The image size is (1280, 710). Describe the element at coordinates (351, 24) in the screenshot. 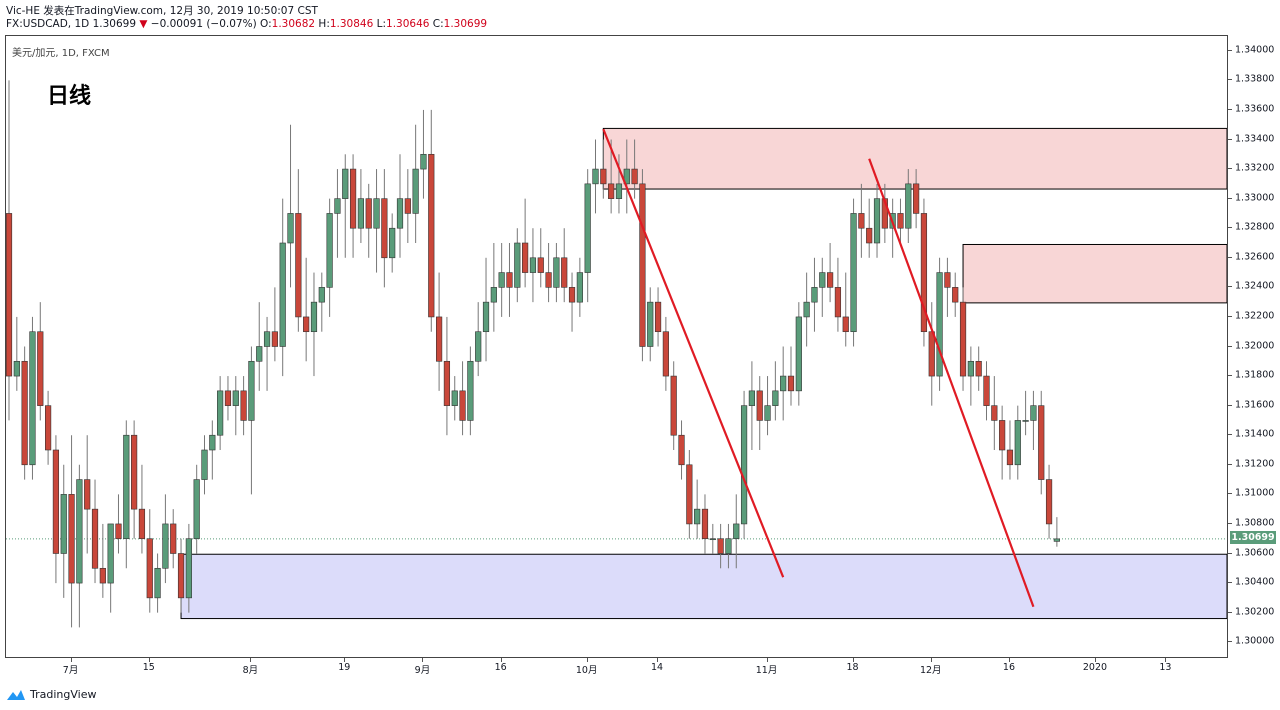

I see `high-value: 1.30846` at that location.